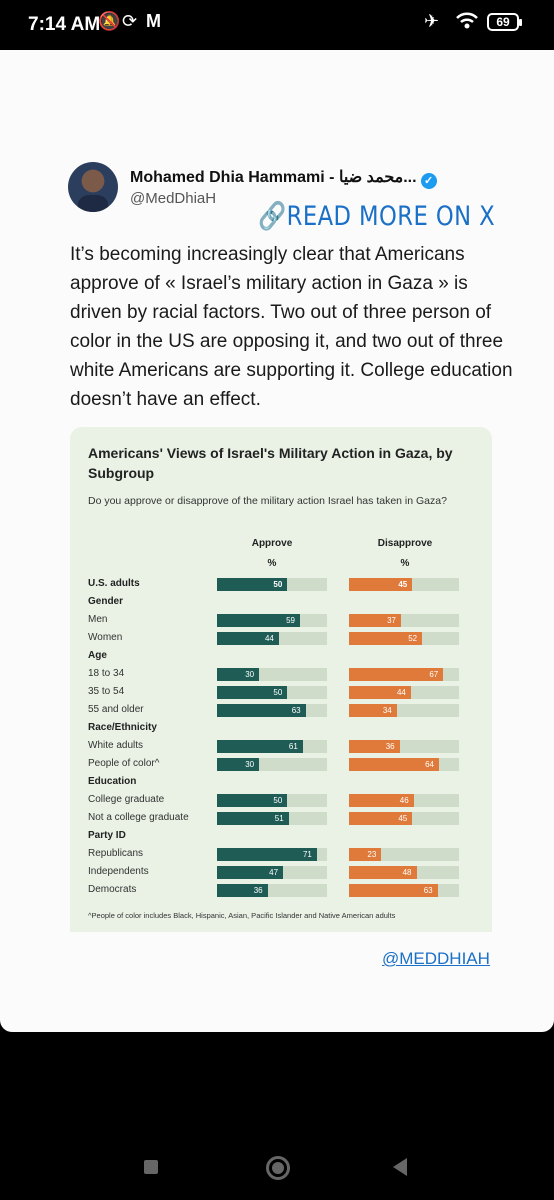 This screenshot has height=1200, width=554. What do you see at coordinates (272, 216) in the screenshot?
I see `link-icon: 🔗` at bounding box center [272, 216].